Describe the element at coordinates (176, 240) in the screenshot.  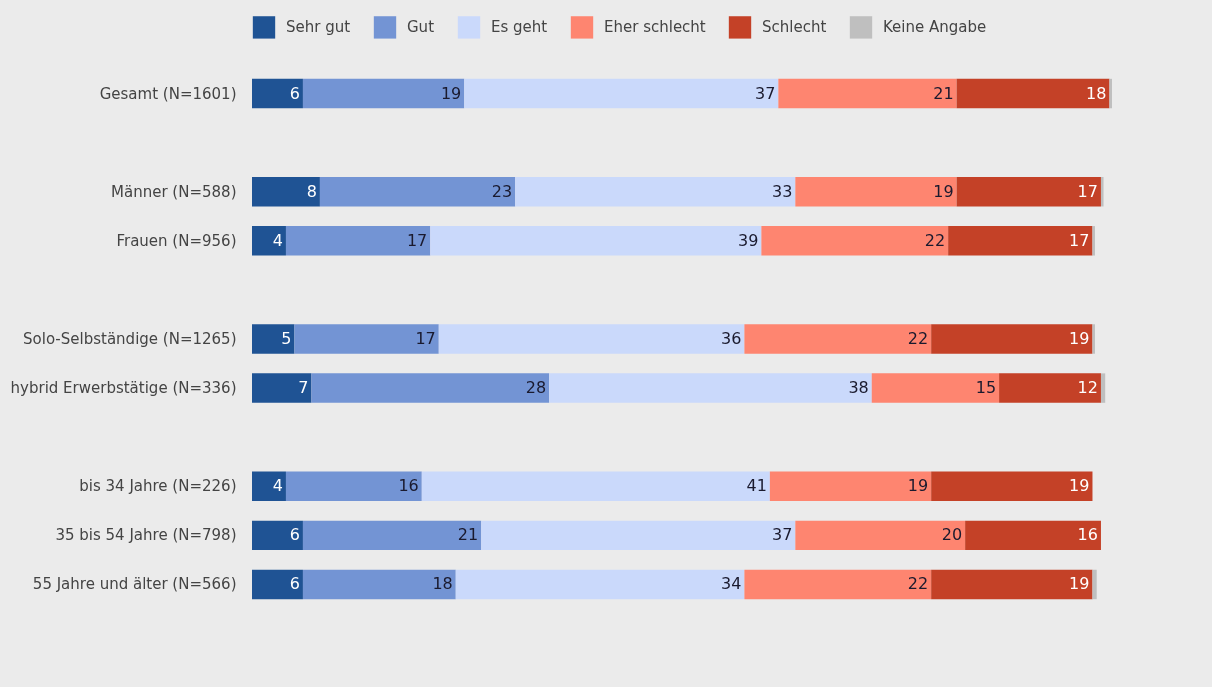
I see `y-tick-label: Frauen (N=956)` at that location.